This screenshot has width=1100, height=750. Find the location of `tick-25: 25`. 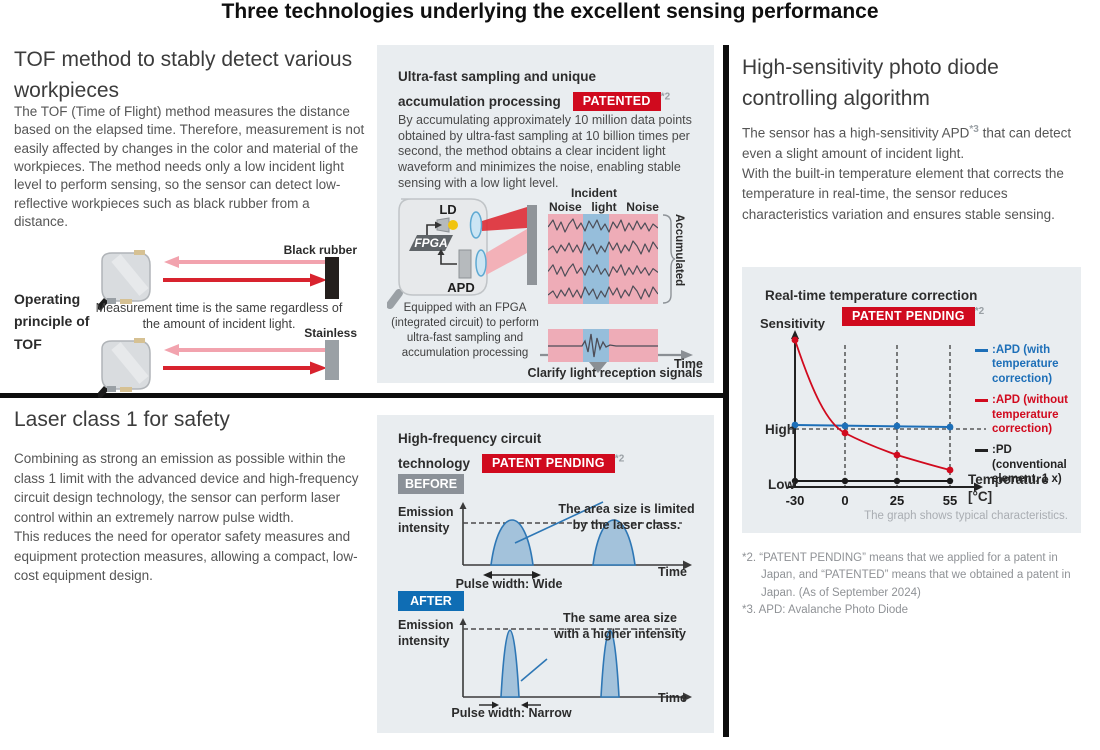

tick-25: 25 is located at coordinates (897, 500).